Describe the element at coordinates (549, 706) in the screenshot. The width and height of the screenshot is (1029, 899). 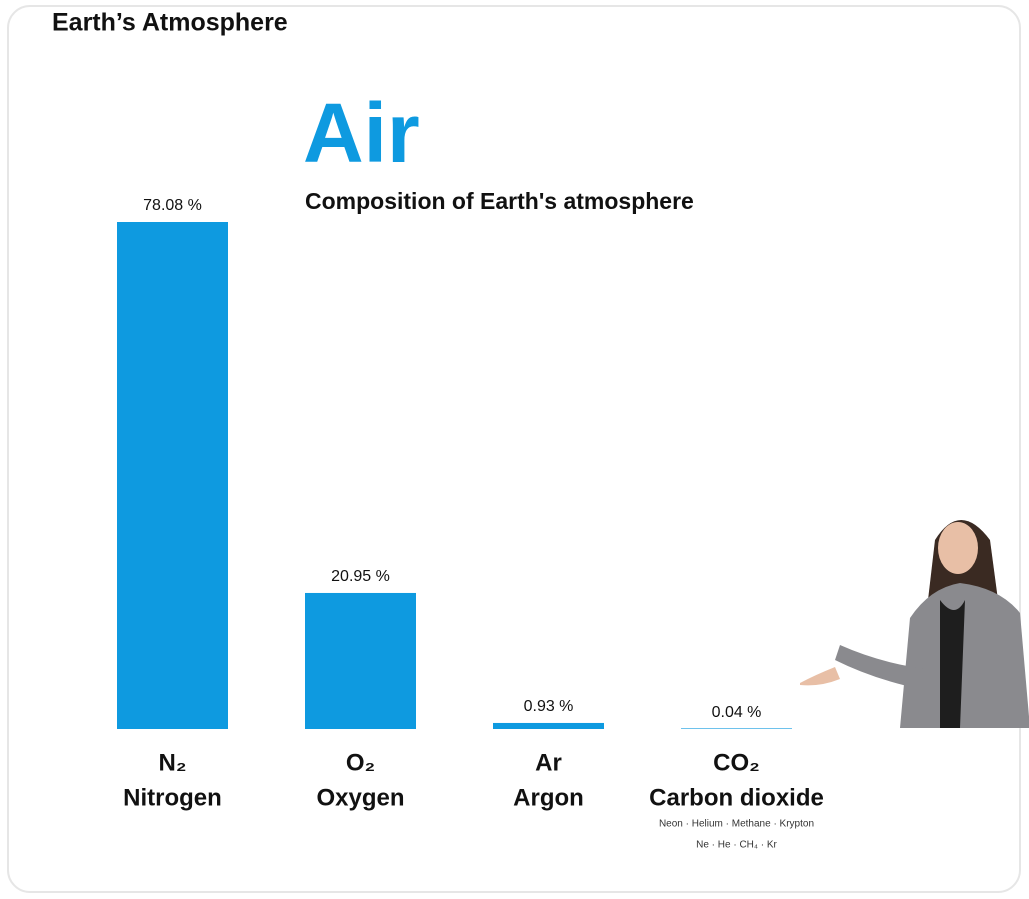
I see `value-label: 0.93 %` at that location.